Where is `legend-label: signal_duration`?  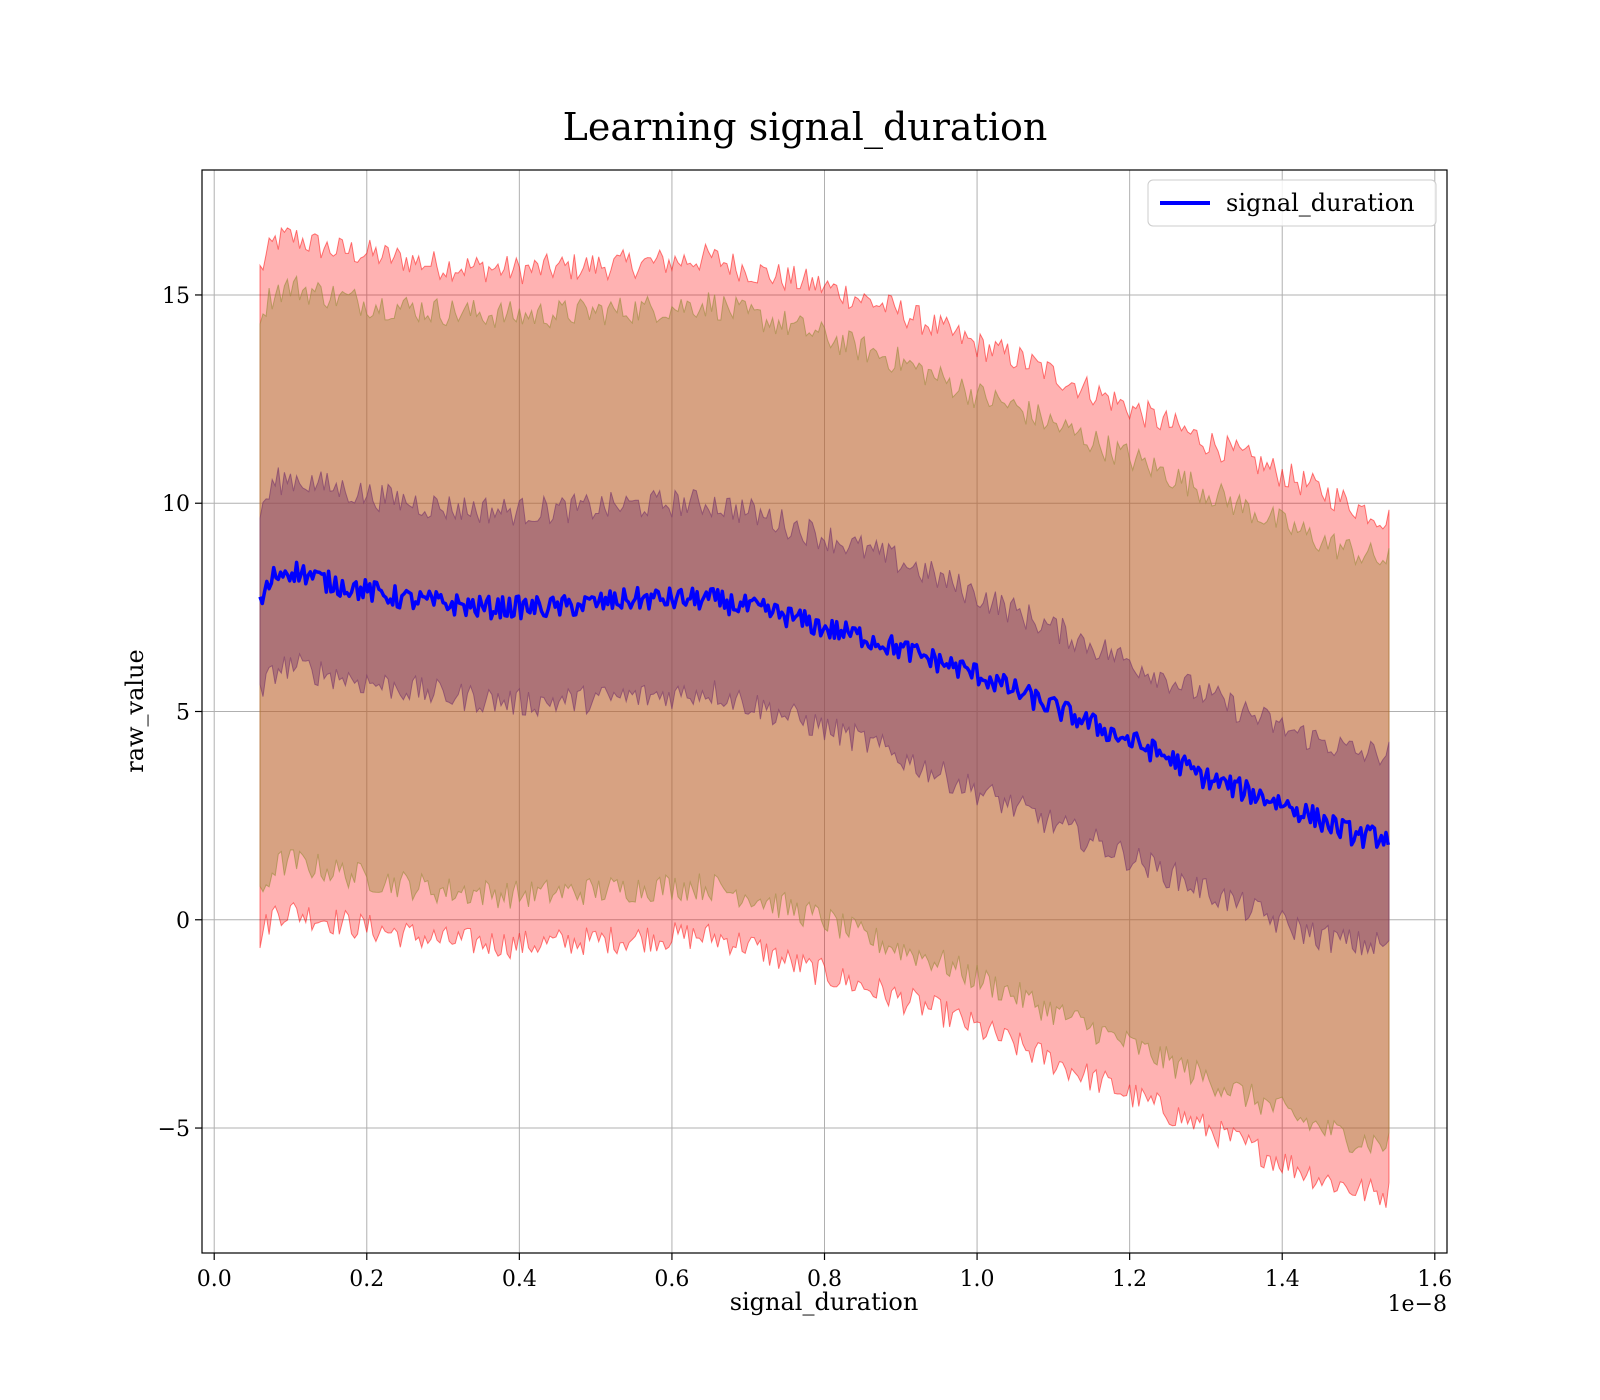
legend-label: signal_duration is located at coordinates (1320, 203).